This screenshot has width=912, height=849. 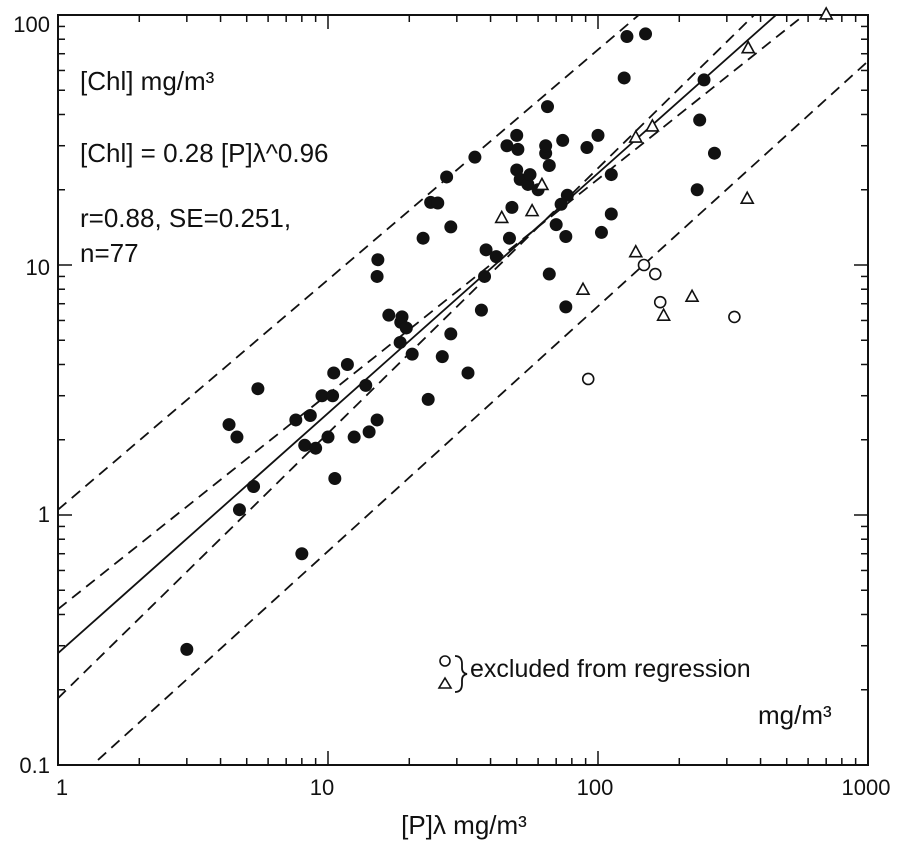 What do you see at coordinates (445, 661) in the screenshot?
I see `legend-open-circle-marker` at bounding box center [445, 661].